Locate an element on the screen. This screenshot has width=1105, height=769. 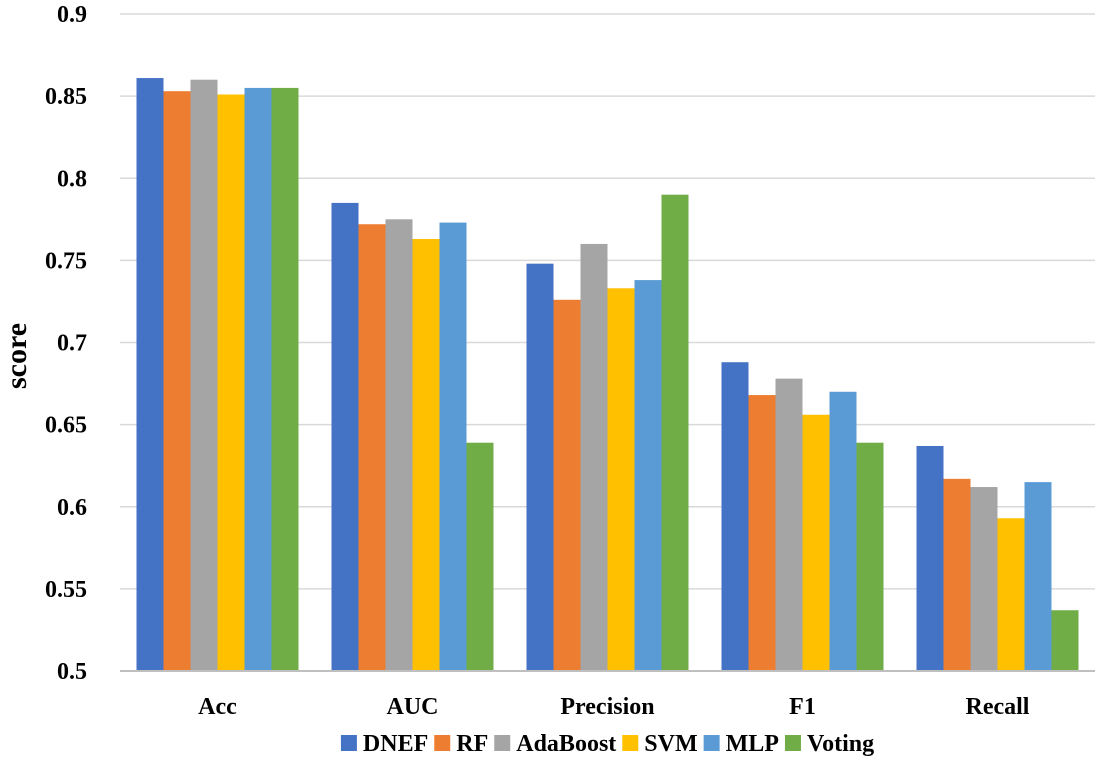
y-tick-label: 0.5 is located at coordinates (72, 672).